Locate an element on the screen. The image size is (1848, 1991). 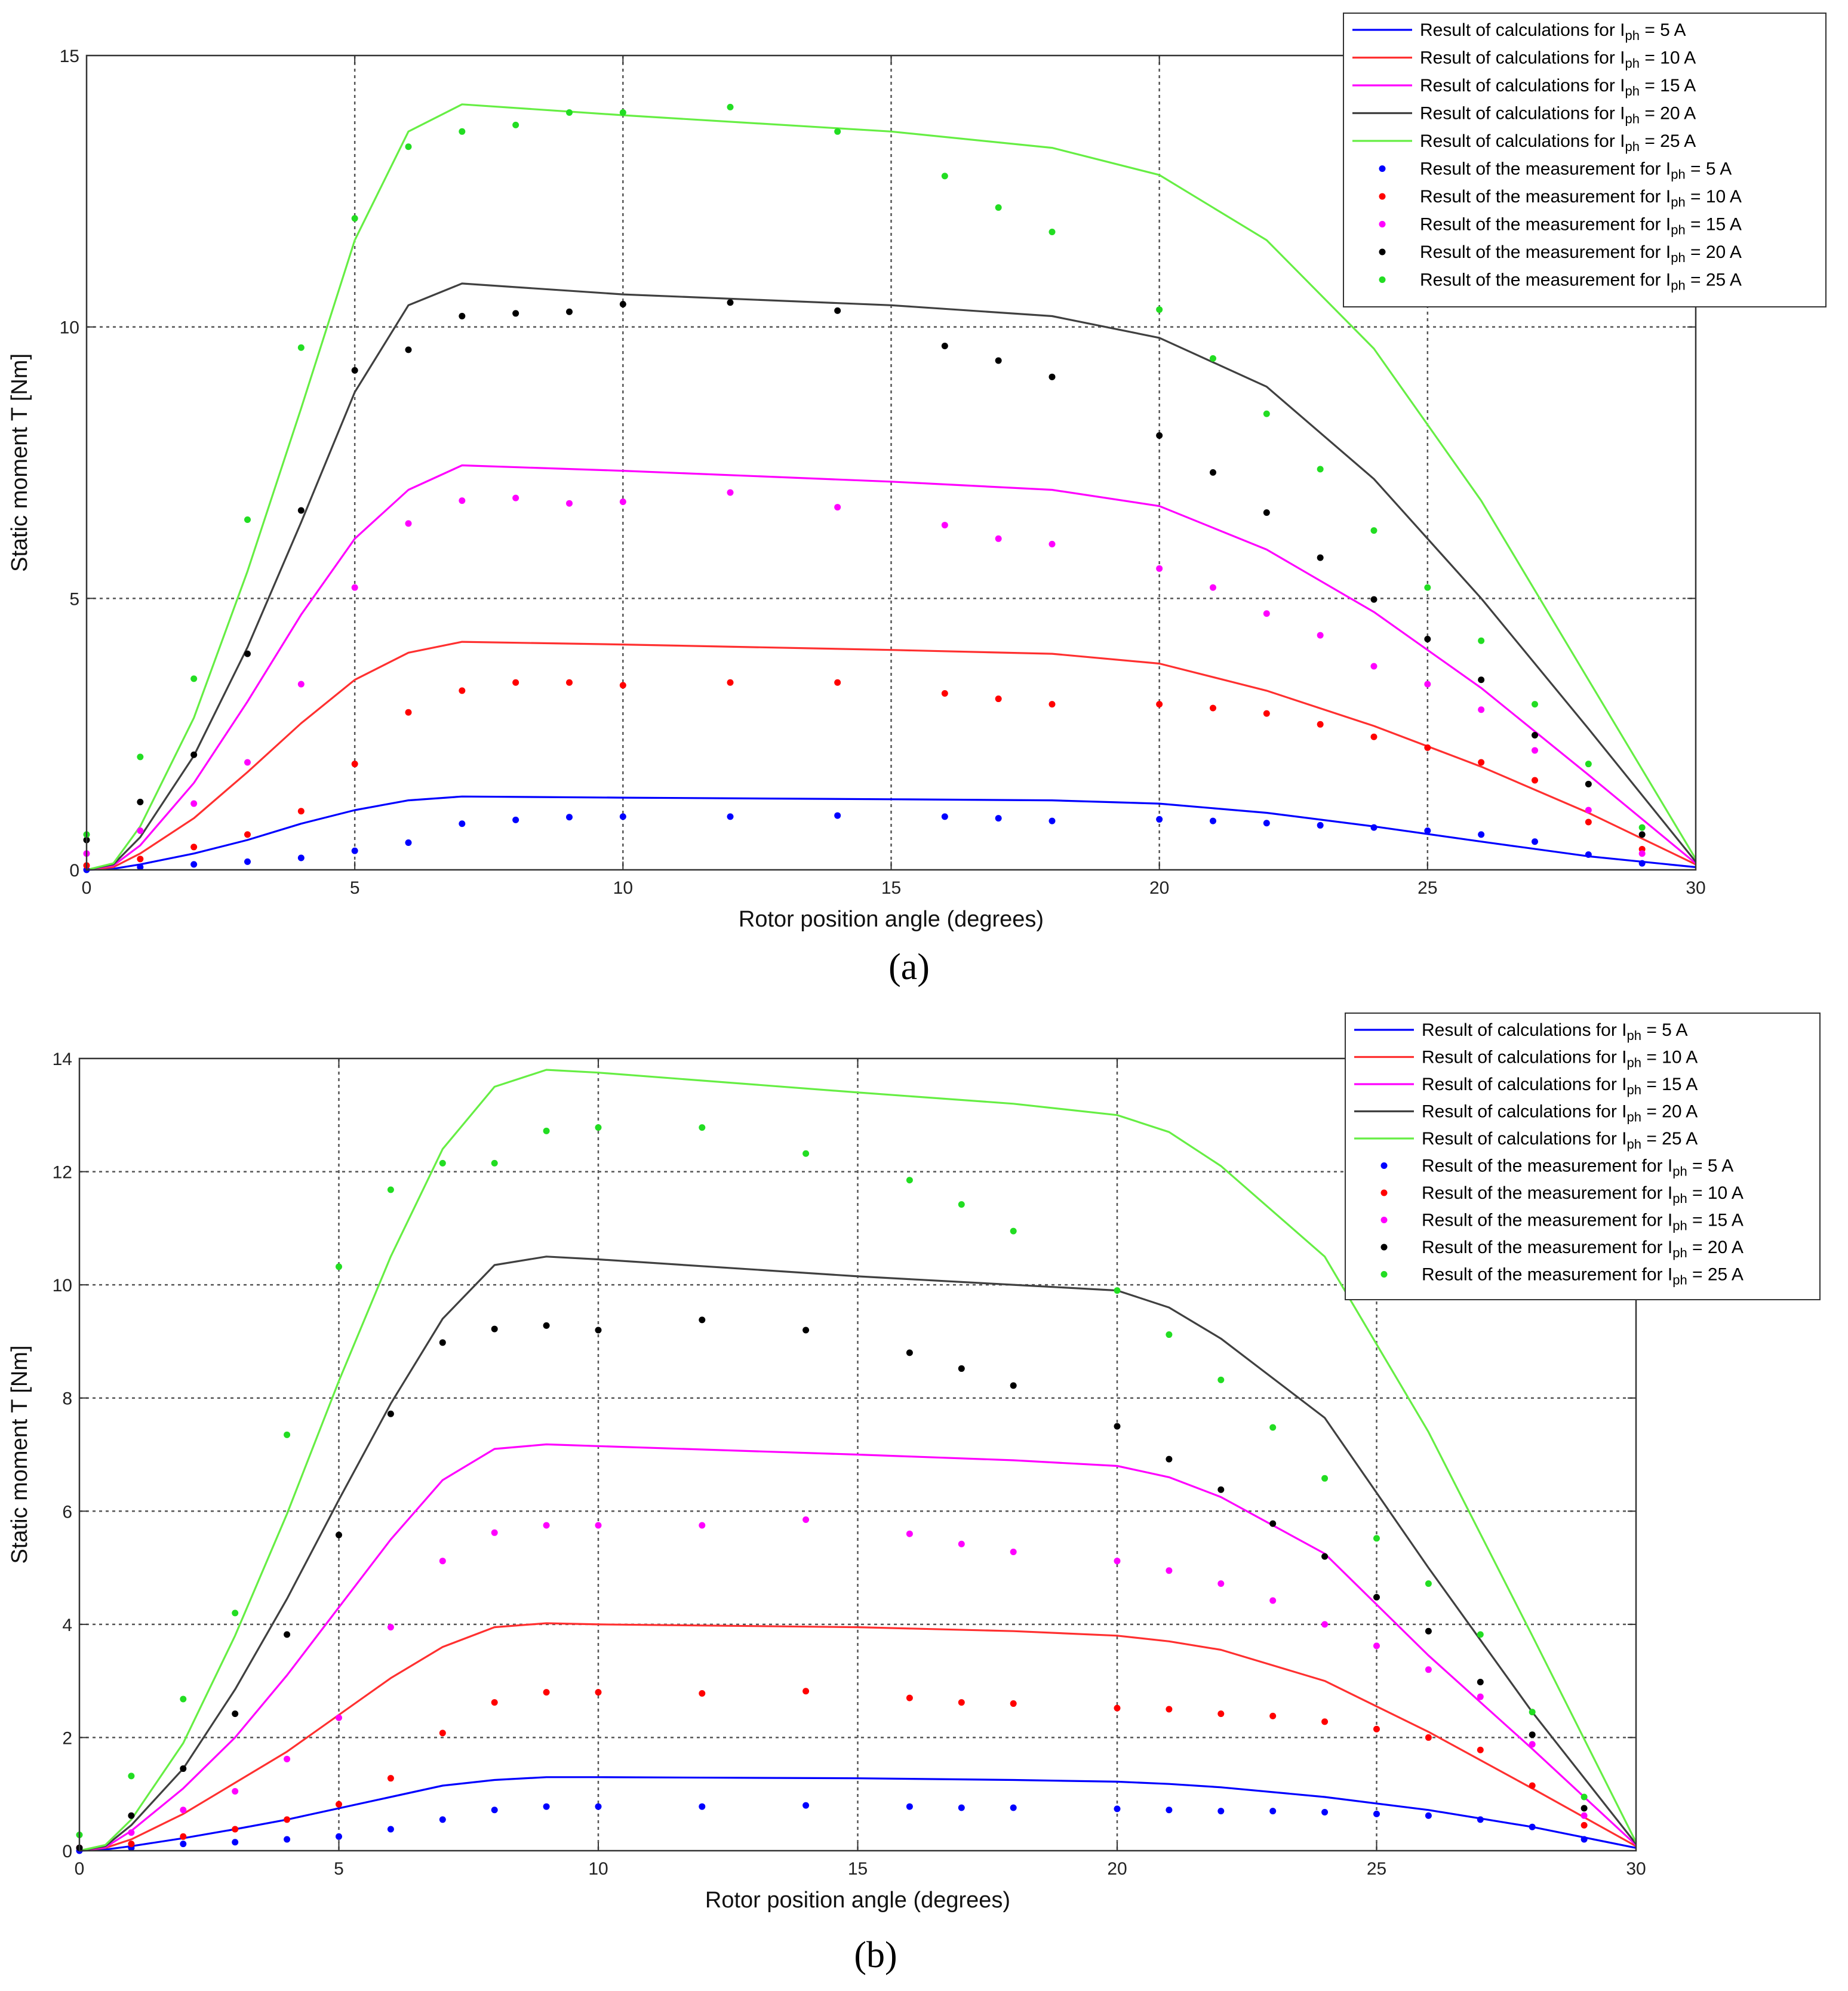
legend-label: Result of calculations for Iph = 25 A is located at coordinates (1558, 142).